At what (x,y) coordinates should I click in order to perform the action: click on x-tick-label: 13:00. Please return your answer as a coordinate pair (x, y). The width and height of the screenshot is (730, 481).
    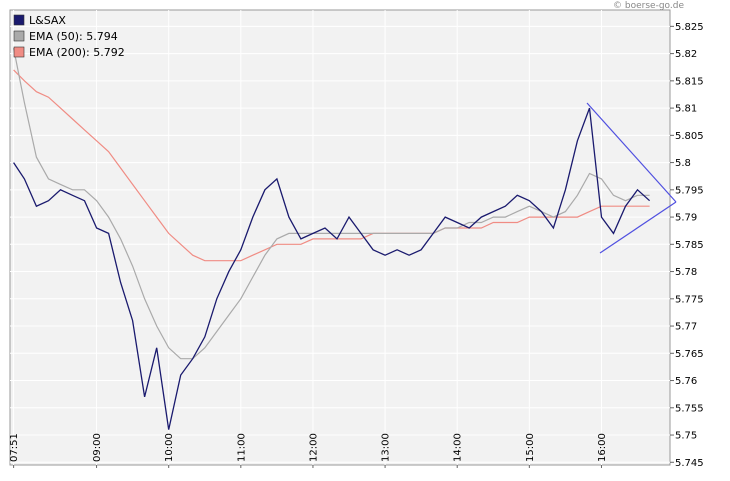
    Looking at the image, I should click on (386, 447).